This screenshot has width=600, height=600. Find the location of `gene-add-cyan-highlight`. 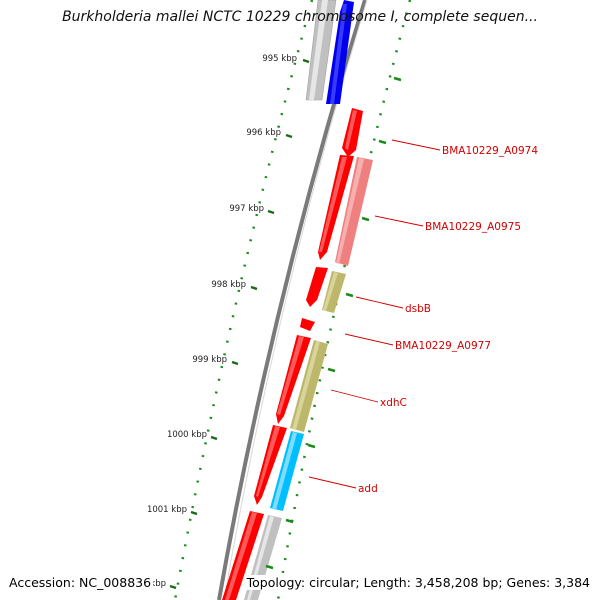

gene-add-cyan-highlight is located at coordinates (284, 471).